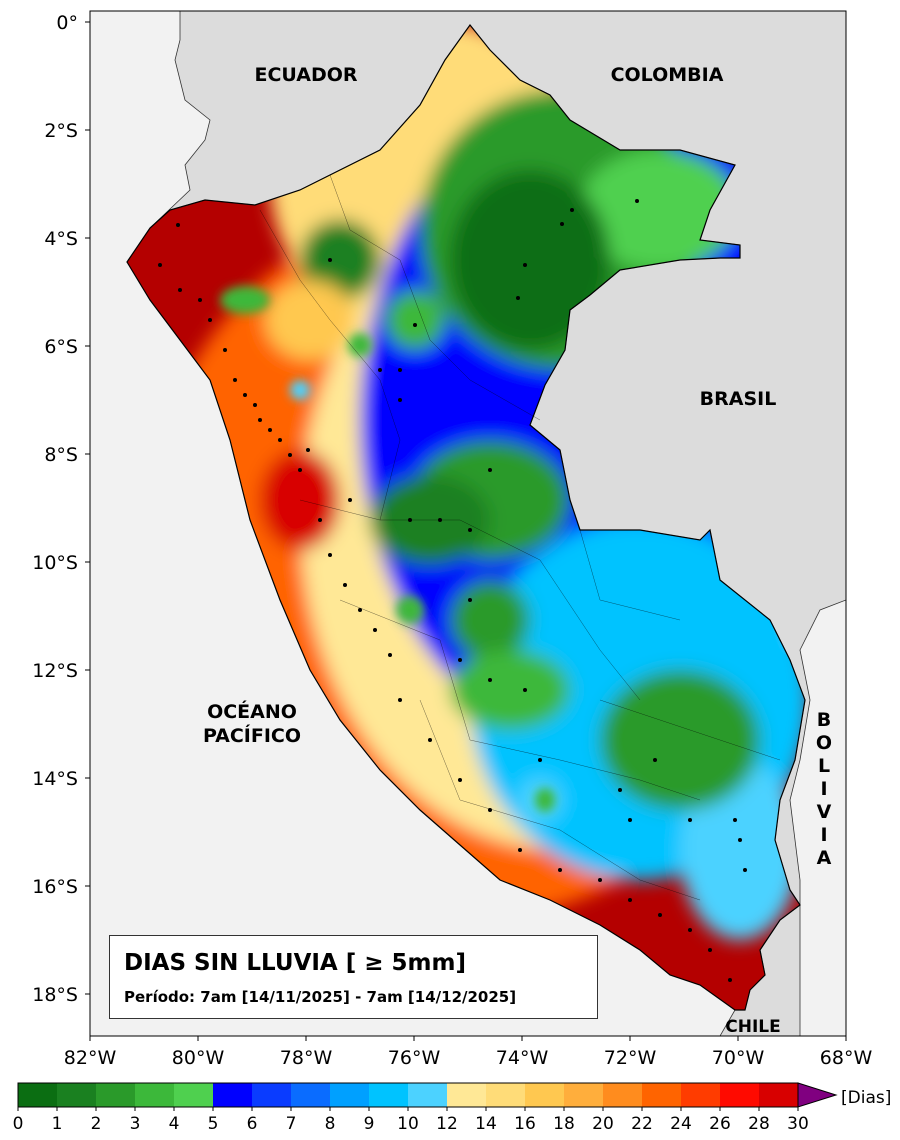 The image size is (900, 1140). Describe the element at coordinates (824, 812) in the screenshot. I see `bolivia-letter: V` at that location.